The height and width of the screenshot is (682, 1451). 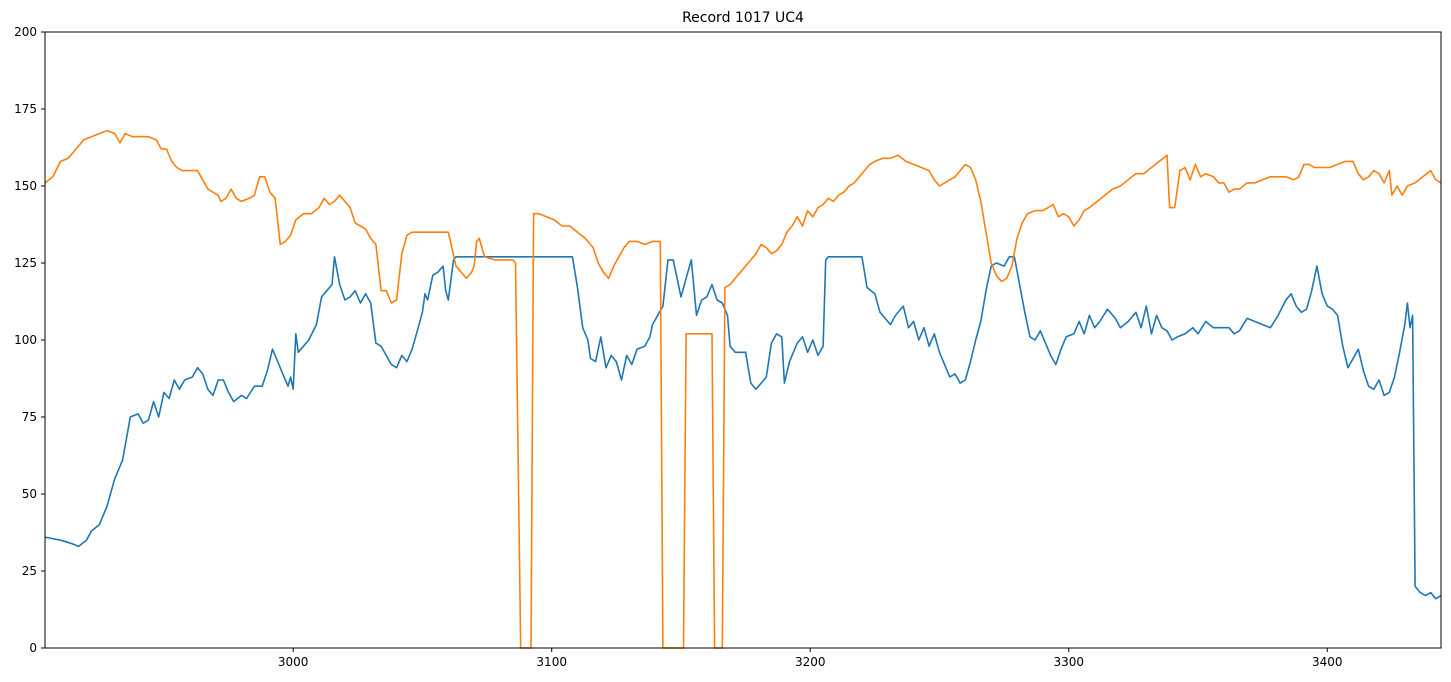 What do you see at coordinates (25, 186) in the screenshot?
I see `y-tick-label: 150` at bounding box center [25, 186].